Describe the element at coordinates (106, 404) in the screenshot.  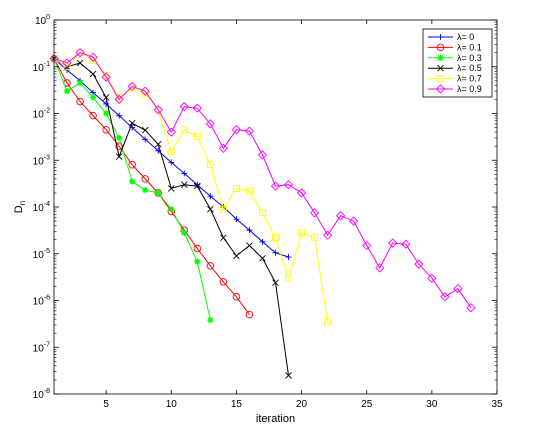
I see `x-tick-label: 5` at that location.